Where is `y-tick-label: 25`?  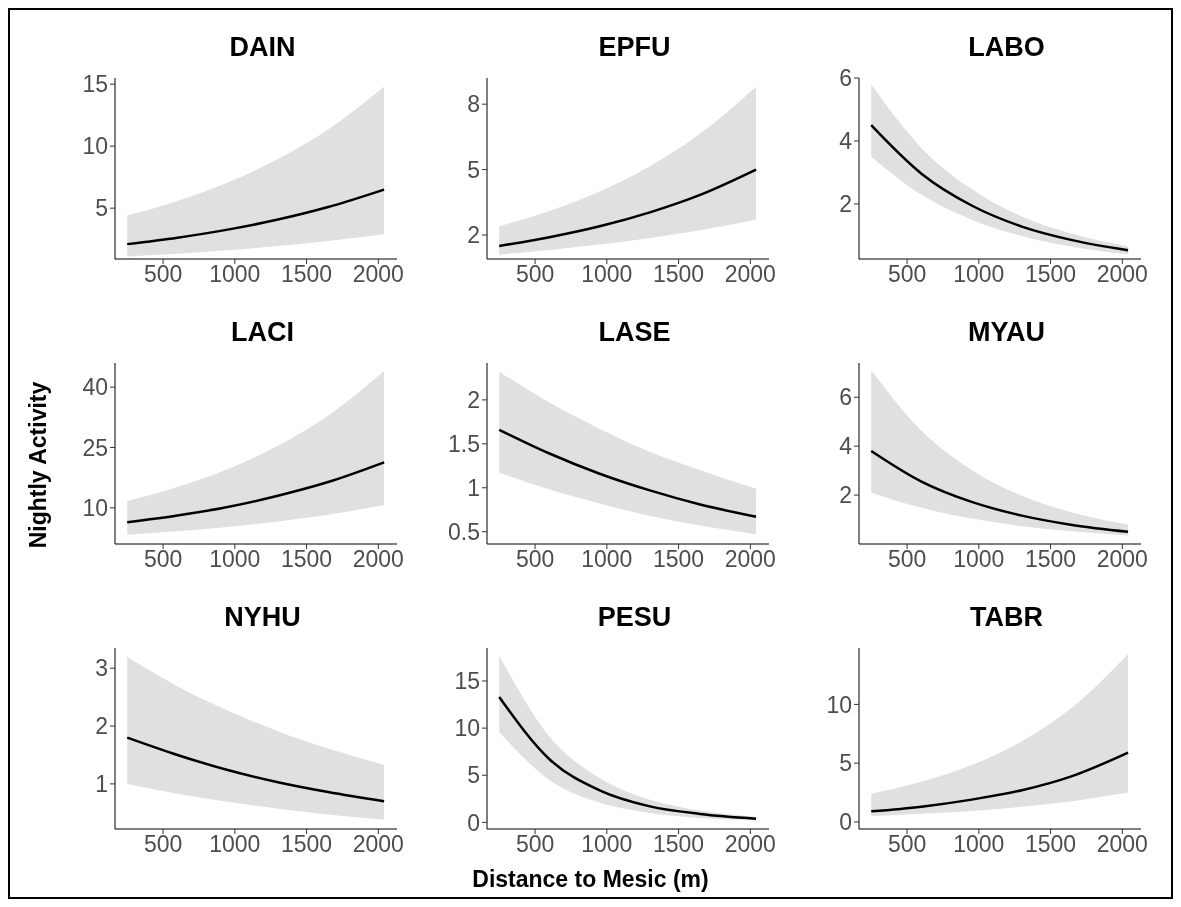
y-tick-label: 25 is located at coordinates (95, 447).